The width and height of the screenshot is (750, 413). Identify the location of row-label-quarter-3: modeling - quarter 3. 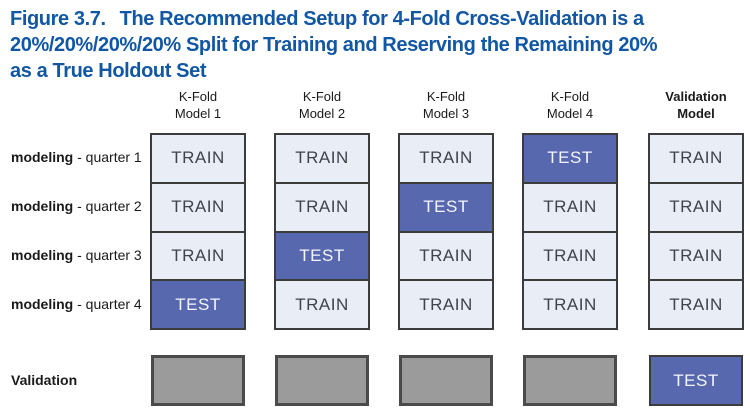
(76, 255).